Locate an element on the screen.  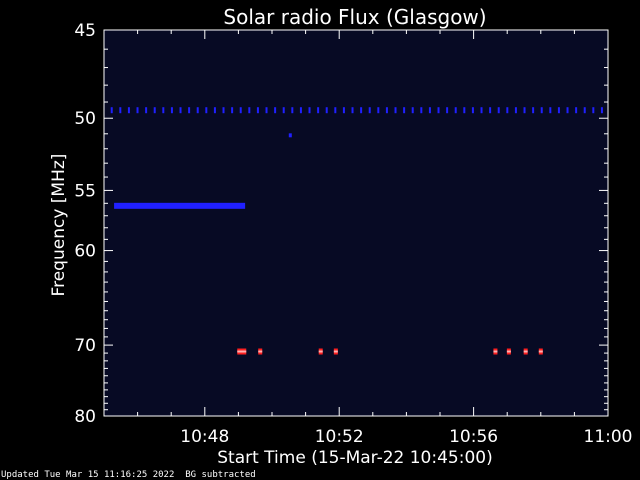
feature-persistent-emission is located at coordinates (356, 110).